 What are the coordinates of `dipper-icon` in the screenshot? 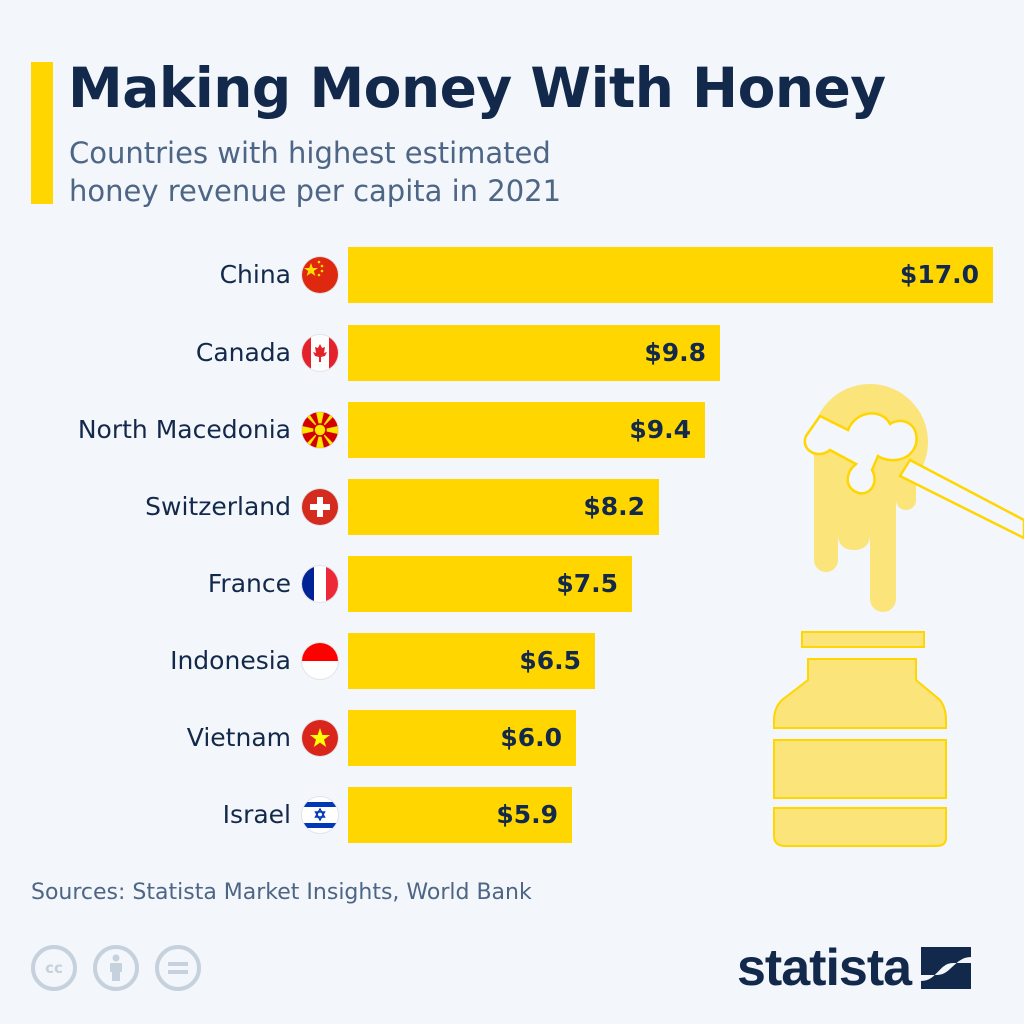 It's located at (913, 476).